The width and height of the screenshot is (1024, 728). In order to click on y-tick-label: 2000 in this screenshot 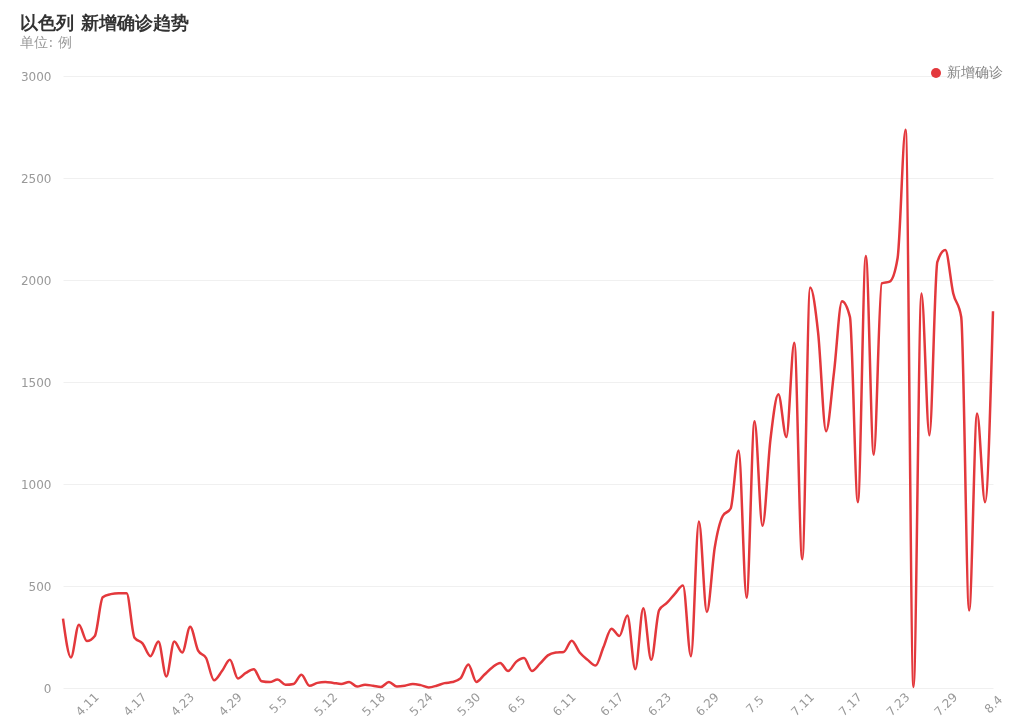, I will do `click(36, 280)`.